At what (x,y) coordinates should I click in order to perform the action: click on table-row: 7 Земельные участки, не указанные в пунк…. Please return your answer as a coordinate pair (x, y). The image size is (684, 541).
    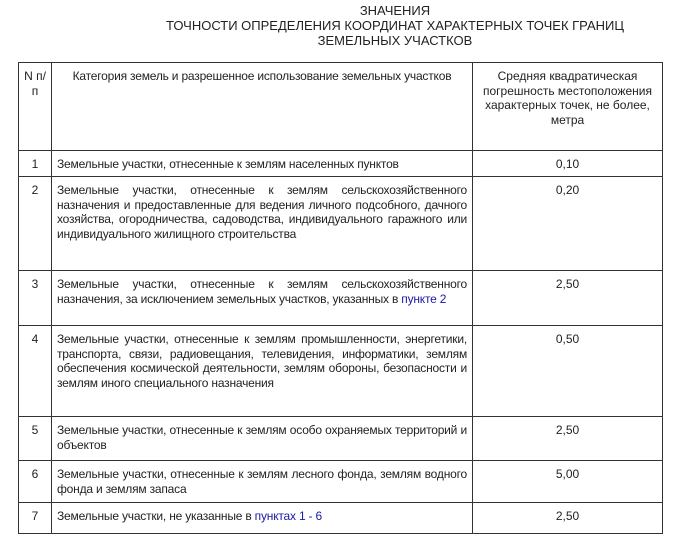
    Looking at the image, I should click on (340, 518).